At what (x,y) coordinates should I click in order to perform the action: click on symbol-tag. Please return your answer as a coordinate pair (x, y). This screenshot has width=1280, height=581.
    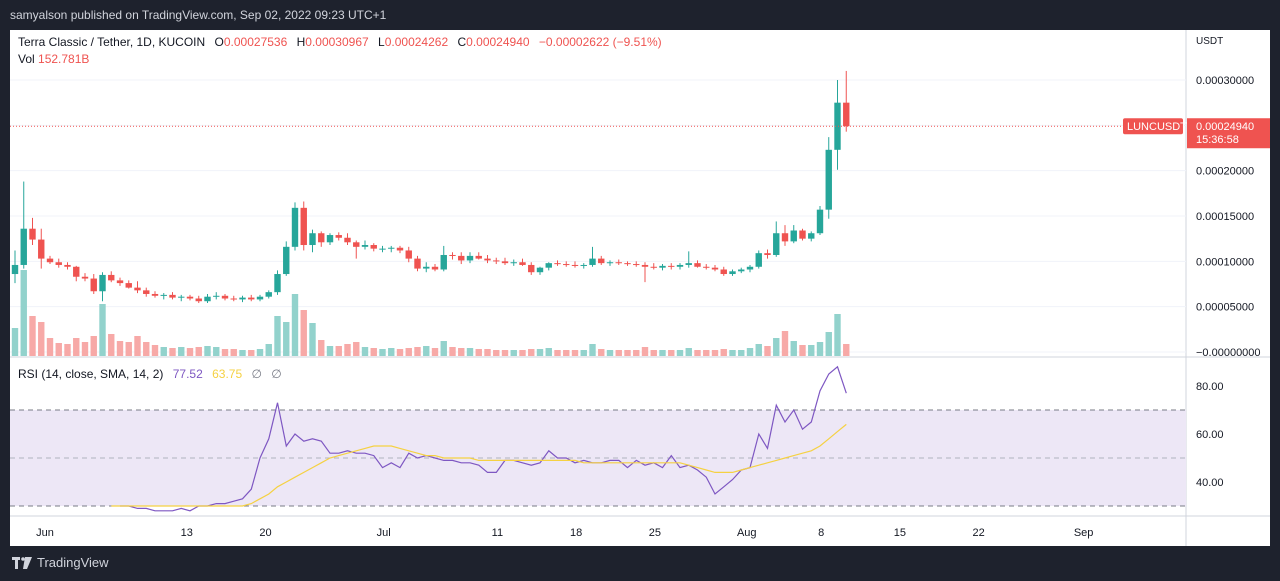
    Looking at the image, I should click on (1153, 126).